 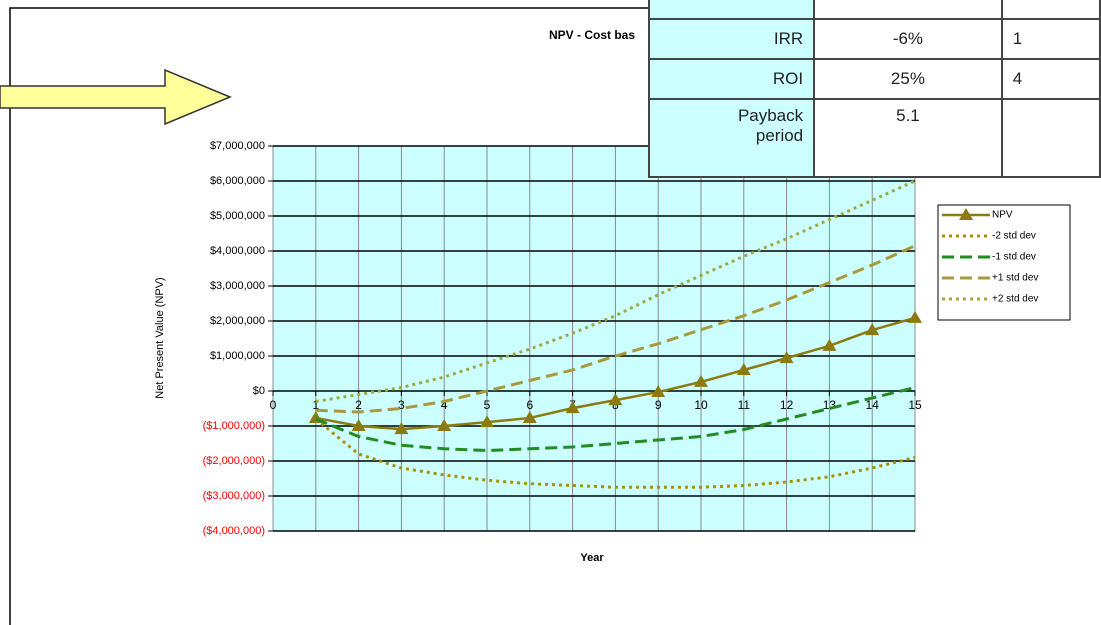 I want to click on y-tick-label: $5,000,000, so click(x=237, y=216).